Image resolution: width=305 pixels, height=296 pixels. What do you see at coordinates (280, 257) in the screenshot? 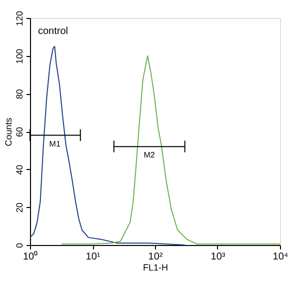
I see `x-tick-label: 10⁴` at bounding box center [280, 257].